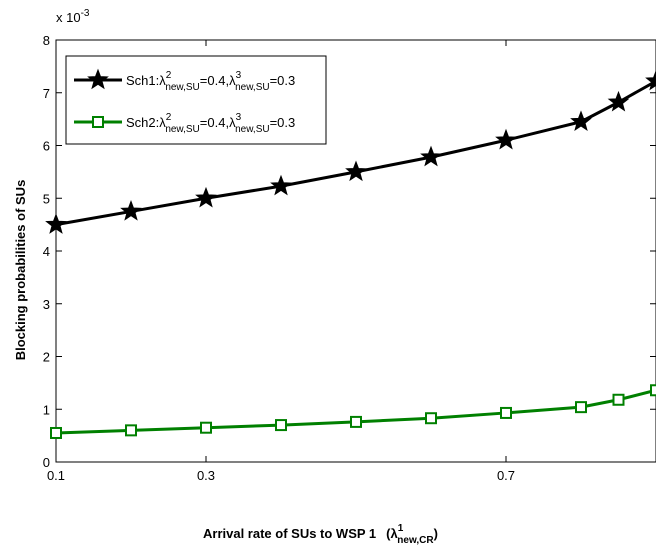 This screenshot has width=656, height=547. What do you see at coordinates (73, 16) in the screenshot?
I see `y-multiplier: x 10-3` at bounding box center [73, 16].